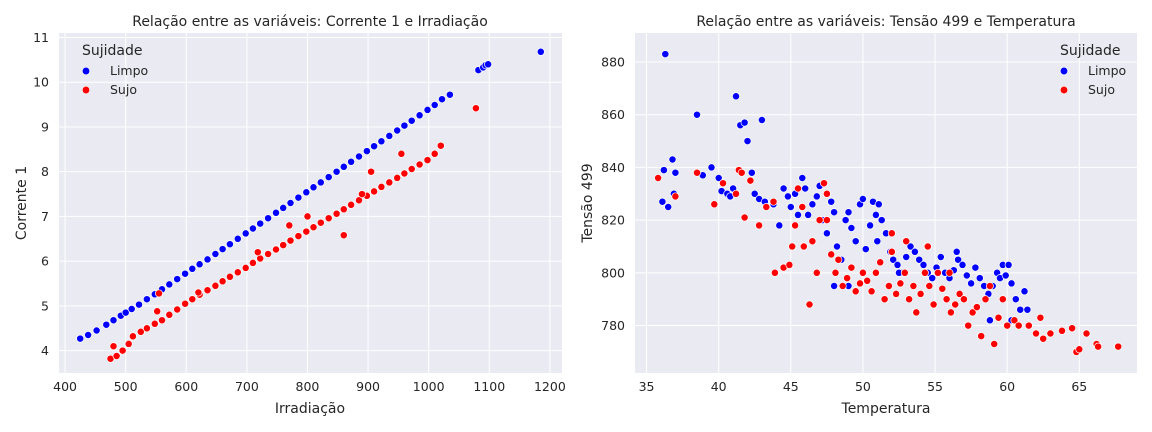 The image size is (1152, 432). What do you see at coordinates (86, 90) in the screenshot?
I see `legend-marker-sujo-left` at bounding box center [86, 90].